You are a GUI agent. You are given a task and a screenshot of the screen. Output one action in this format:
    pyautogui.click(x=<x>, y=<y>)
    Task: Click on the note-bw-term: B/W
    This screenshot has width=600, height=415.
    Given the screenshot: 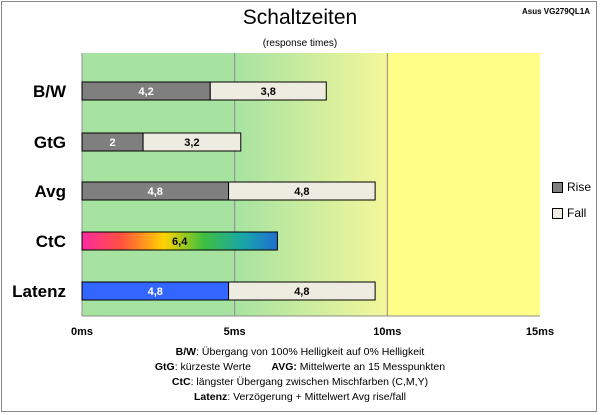 What is the action you would take?
    pyautogui.click(x=186, y=352)
    